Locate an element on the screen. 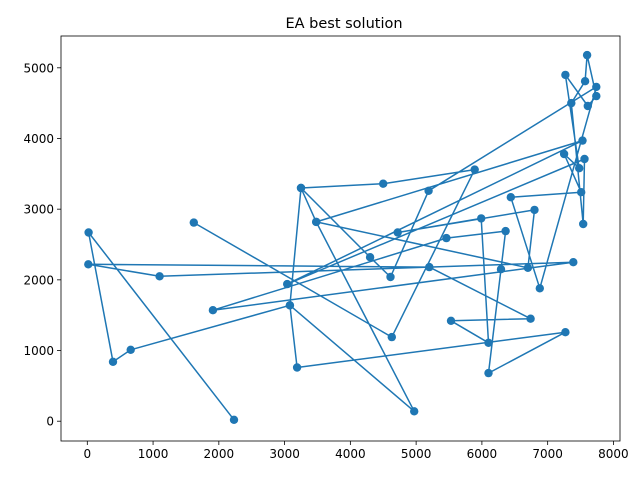 This screenshot has width=640, height=480. y-tick-label: 4000 is located at coordinates (38, 139).